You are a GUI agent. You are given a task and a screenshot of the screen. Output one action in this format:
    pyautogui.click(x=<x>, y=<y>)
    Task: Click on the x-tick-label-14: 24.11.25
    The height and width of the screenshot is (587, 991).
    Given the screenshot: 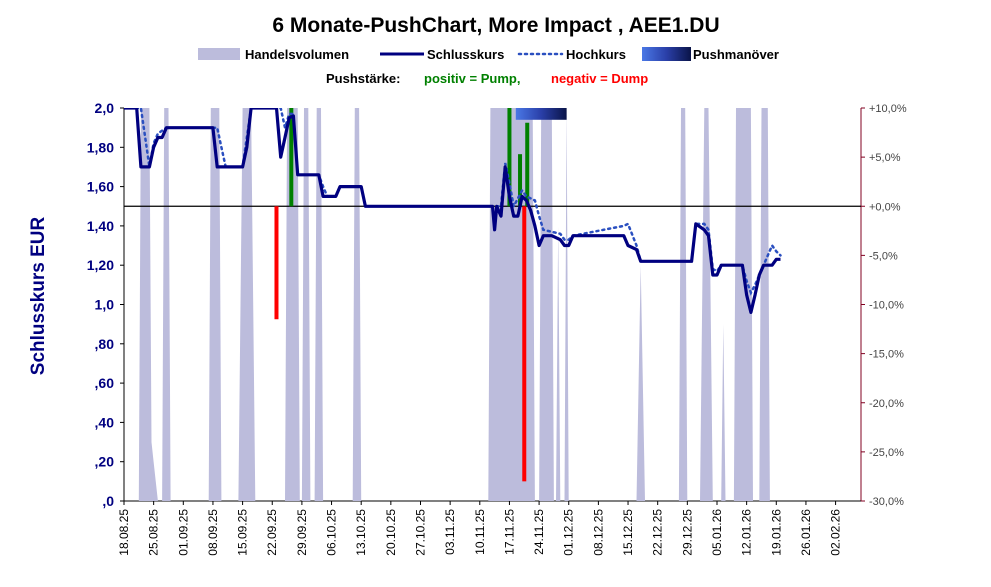 What is the action you would take?
    pyautogui.click(x=539, y=532)
    